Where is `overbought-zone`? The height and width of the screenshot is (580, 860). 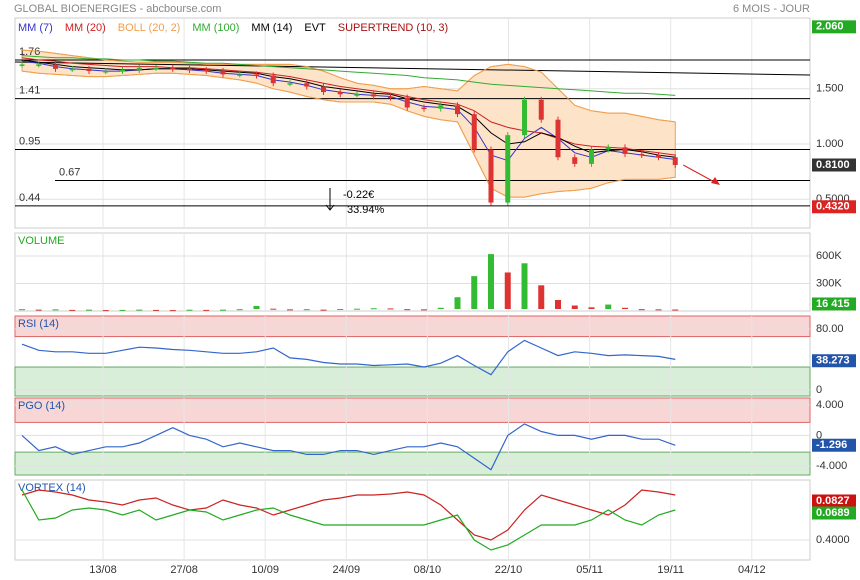
overbought-zone is located at coordinates (412, 326).